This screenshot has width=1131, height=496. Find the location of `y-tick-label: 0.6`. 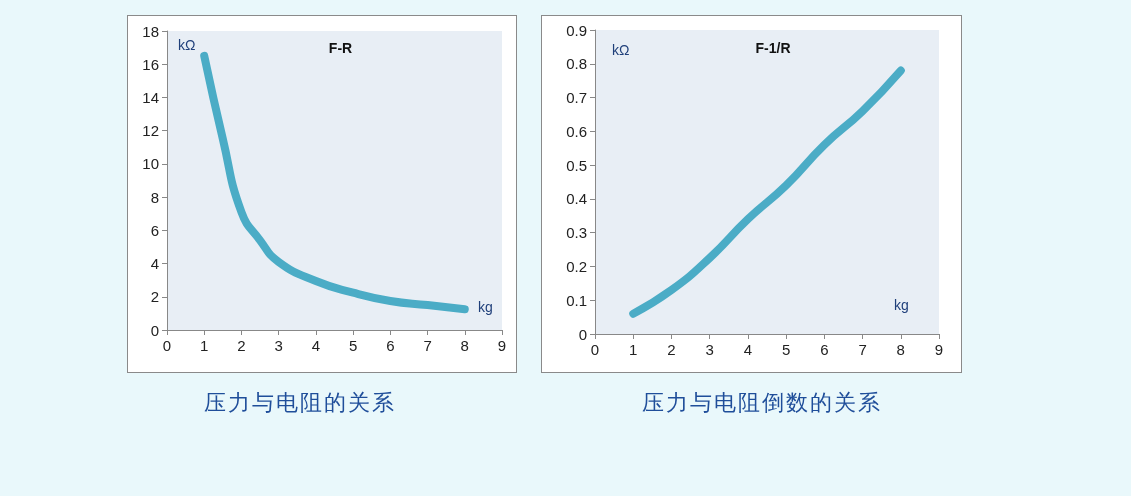

y-tick-label: 0.6 is located at coordinates (576, 131).